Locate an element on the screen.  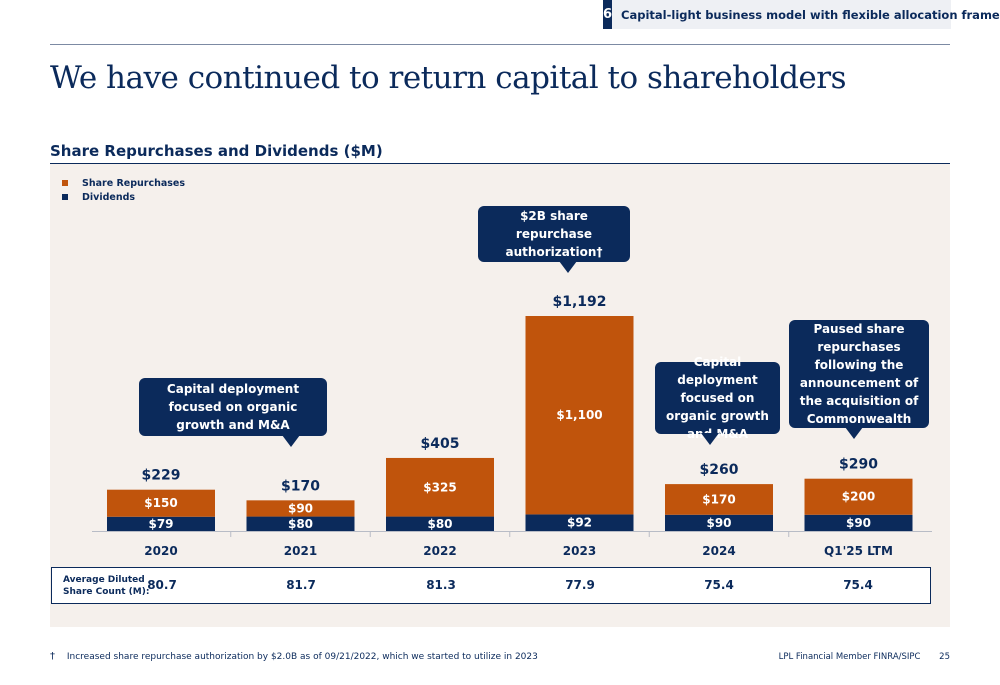
x-tick-label-1: 2021 is located at coordinates (300, 551).